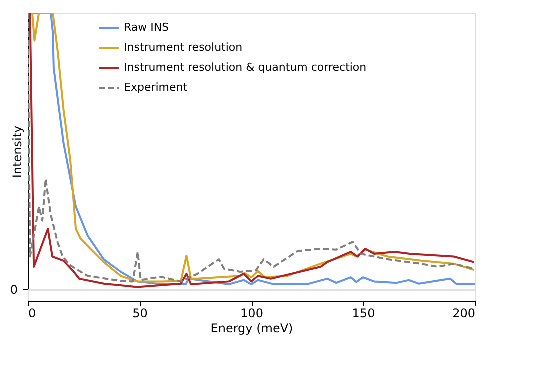 This screenshot has width=546, height=378. Describe the element at coordinates (147, 27) in the screenshot. I see `legend-label: Raw INS` at that location.